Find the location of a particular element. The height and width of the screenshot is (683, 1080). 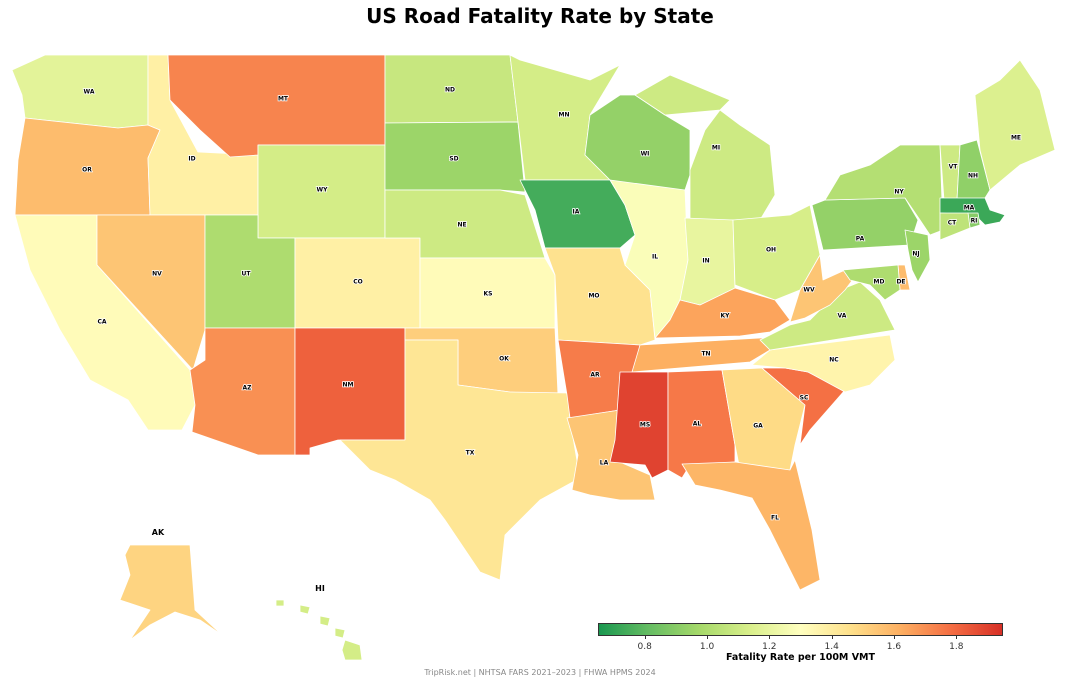

state-label-in: IN is located at coordinates (705, 261).